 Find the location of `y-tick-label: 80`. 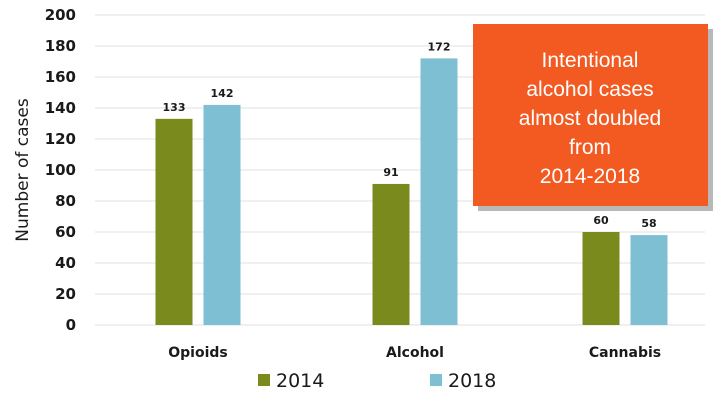

y-tick-label: 80 is located at coordinates (65, 201).